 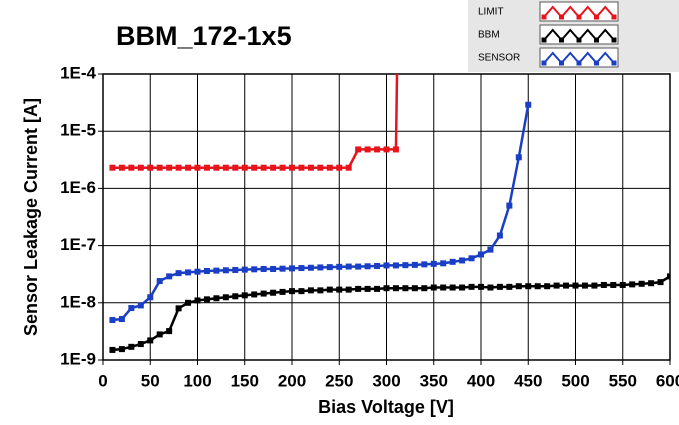 I want to click on x-tick-label: 300, so click(x=386, y=380).